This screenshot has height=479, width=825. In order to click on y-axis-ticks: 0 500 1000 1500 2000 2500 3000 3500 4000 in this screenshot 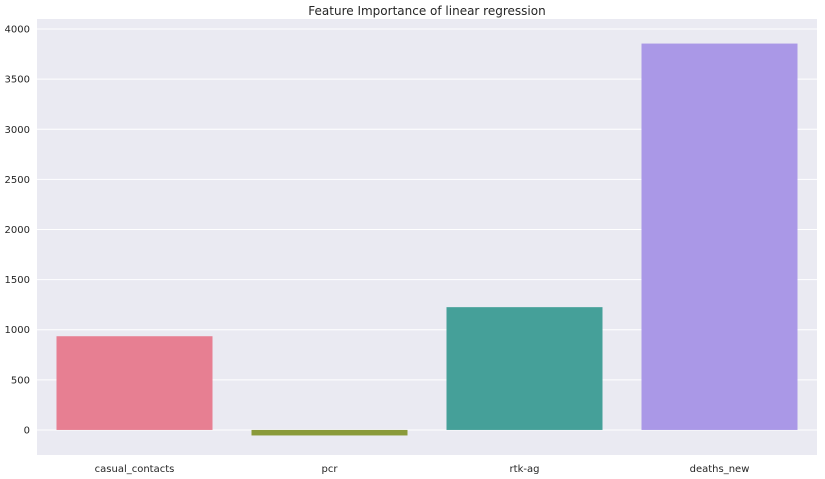, I will do `click(17, 231)`.